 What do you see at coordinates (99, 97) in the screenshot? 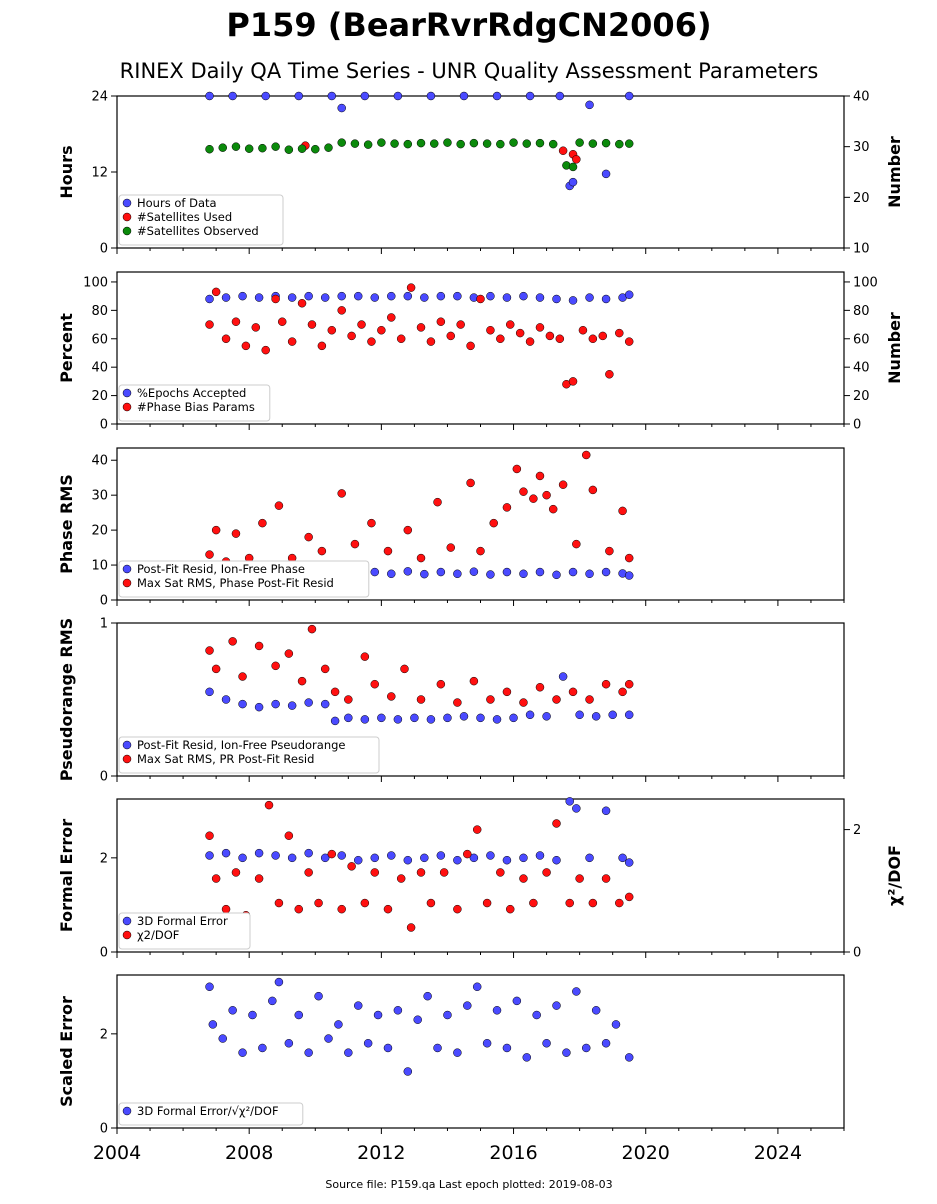
I see `y-tick-label: 24` at bounding box center [99, 97].